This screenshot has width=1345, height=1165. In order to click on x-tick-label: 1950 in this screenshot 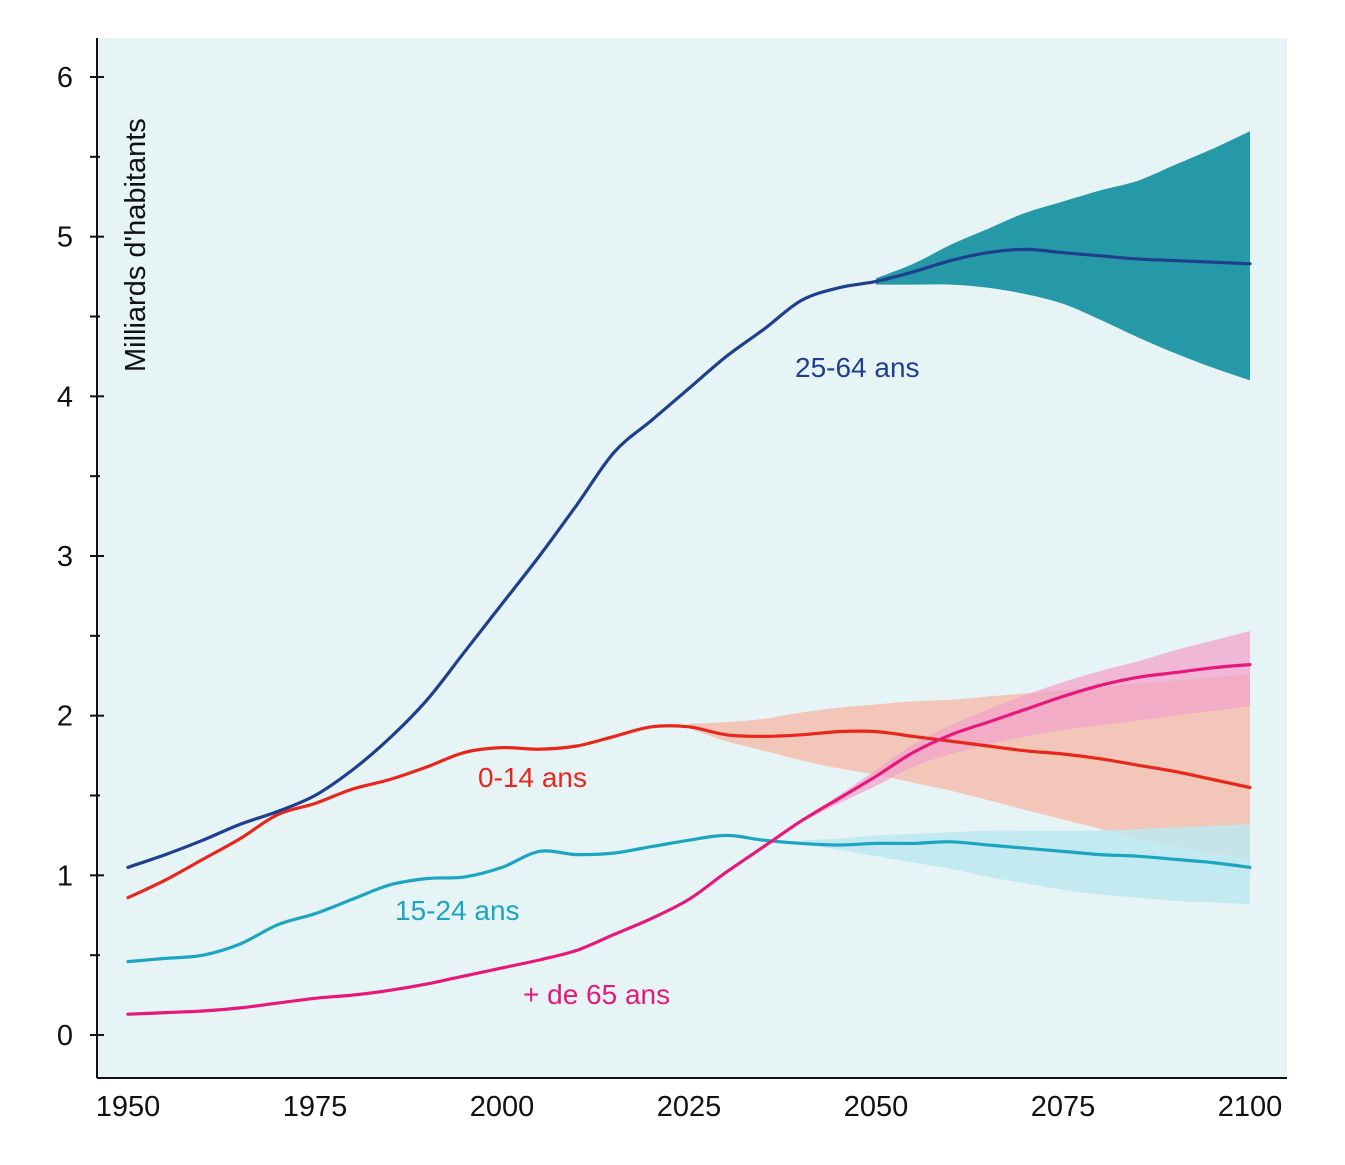, I will do `click(128, 1107)`.